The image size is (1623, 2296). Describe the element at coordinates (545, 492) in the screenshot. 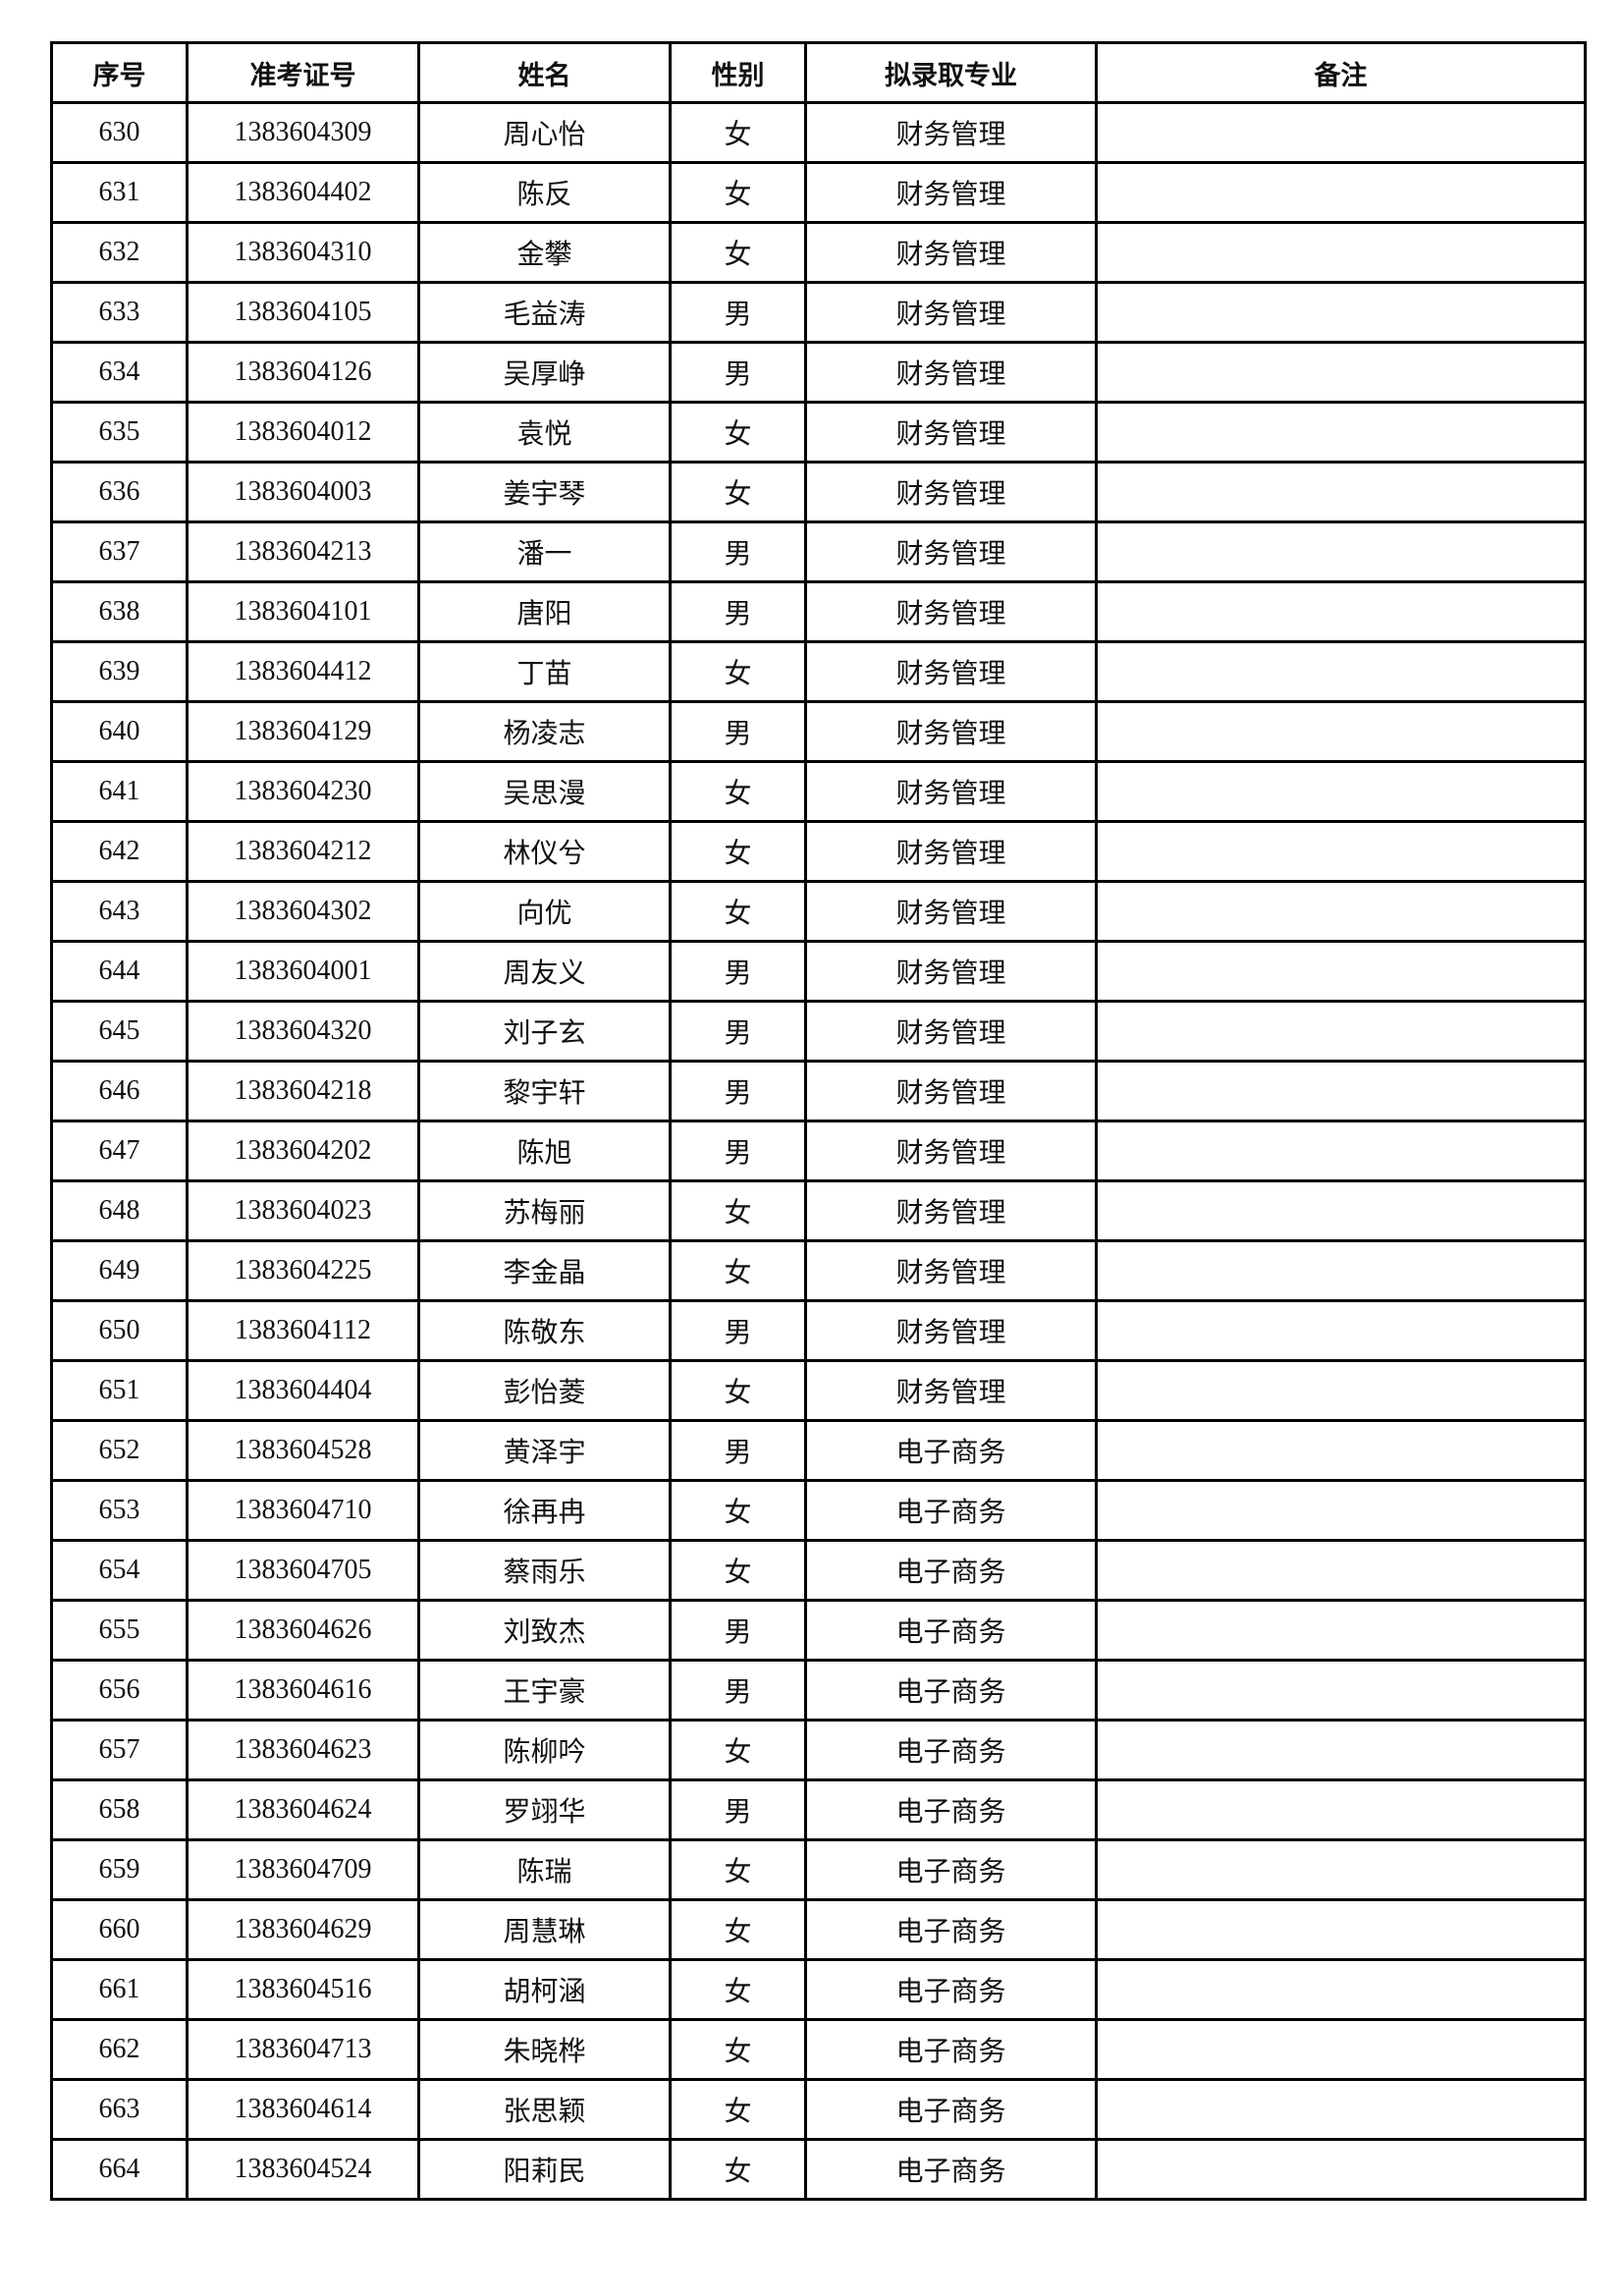

I see `name-cell: 姜宇琴` at that location.